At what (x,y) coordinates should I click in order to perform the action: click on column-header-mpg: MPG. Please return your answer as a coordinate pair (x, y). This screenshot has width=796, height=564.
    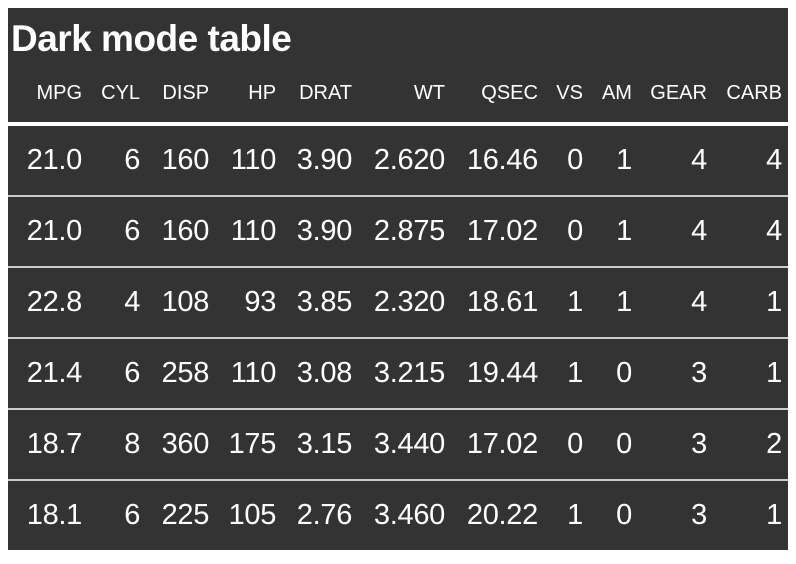
    Looking at the image, I should click on (48, 95).